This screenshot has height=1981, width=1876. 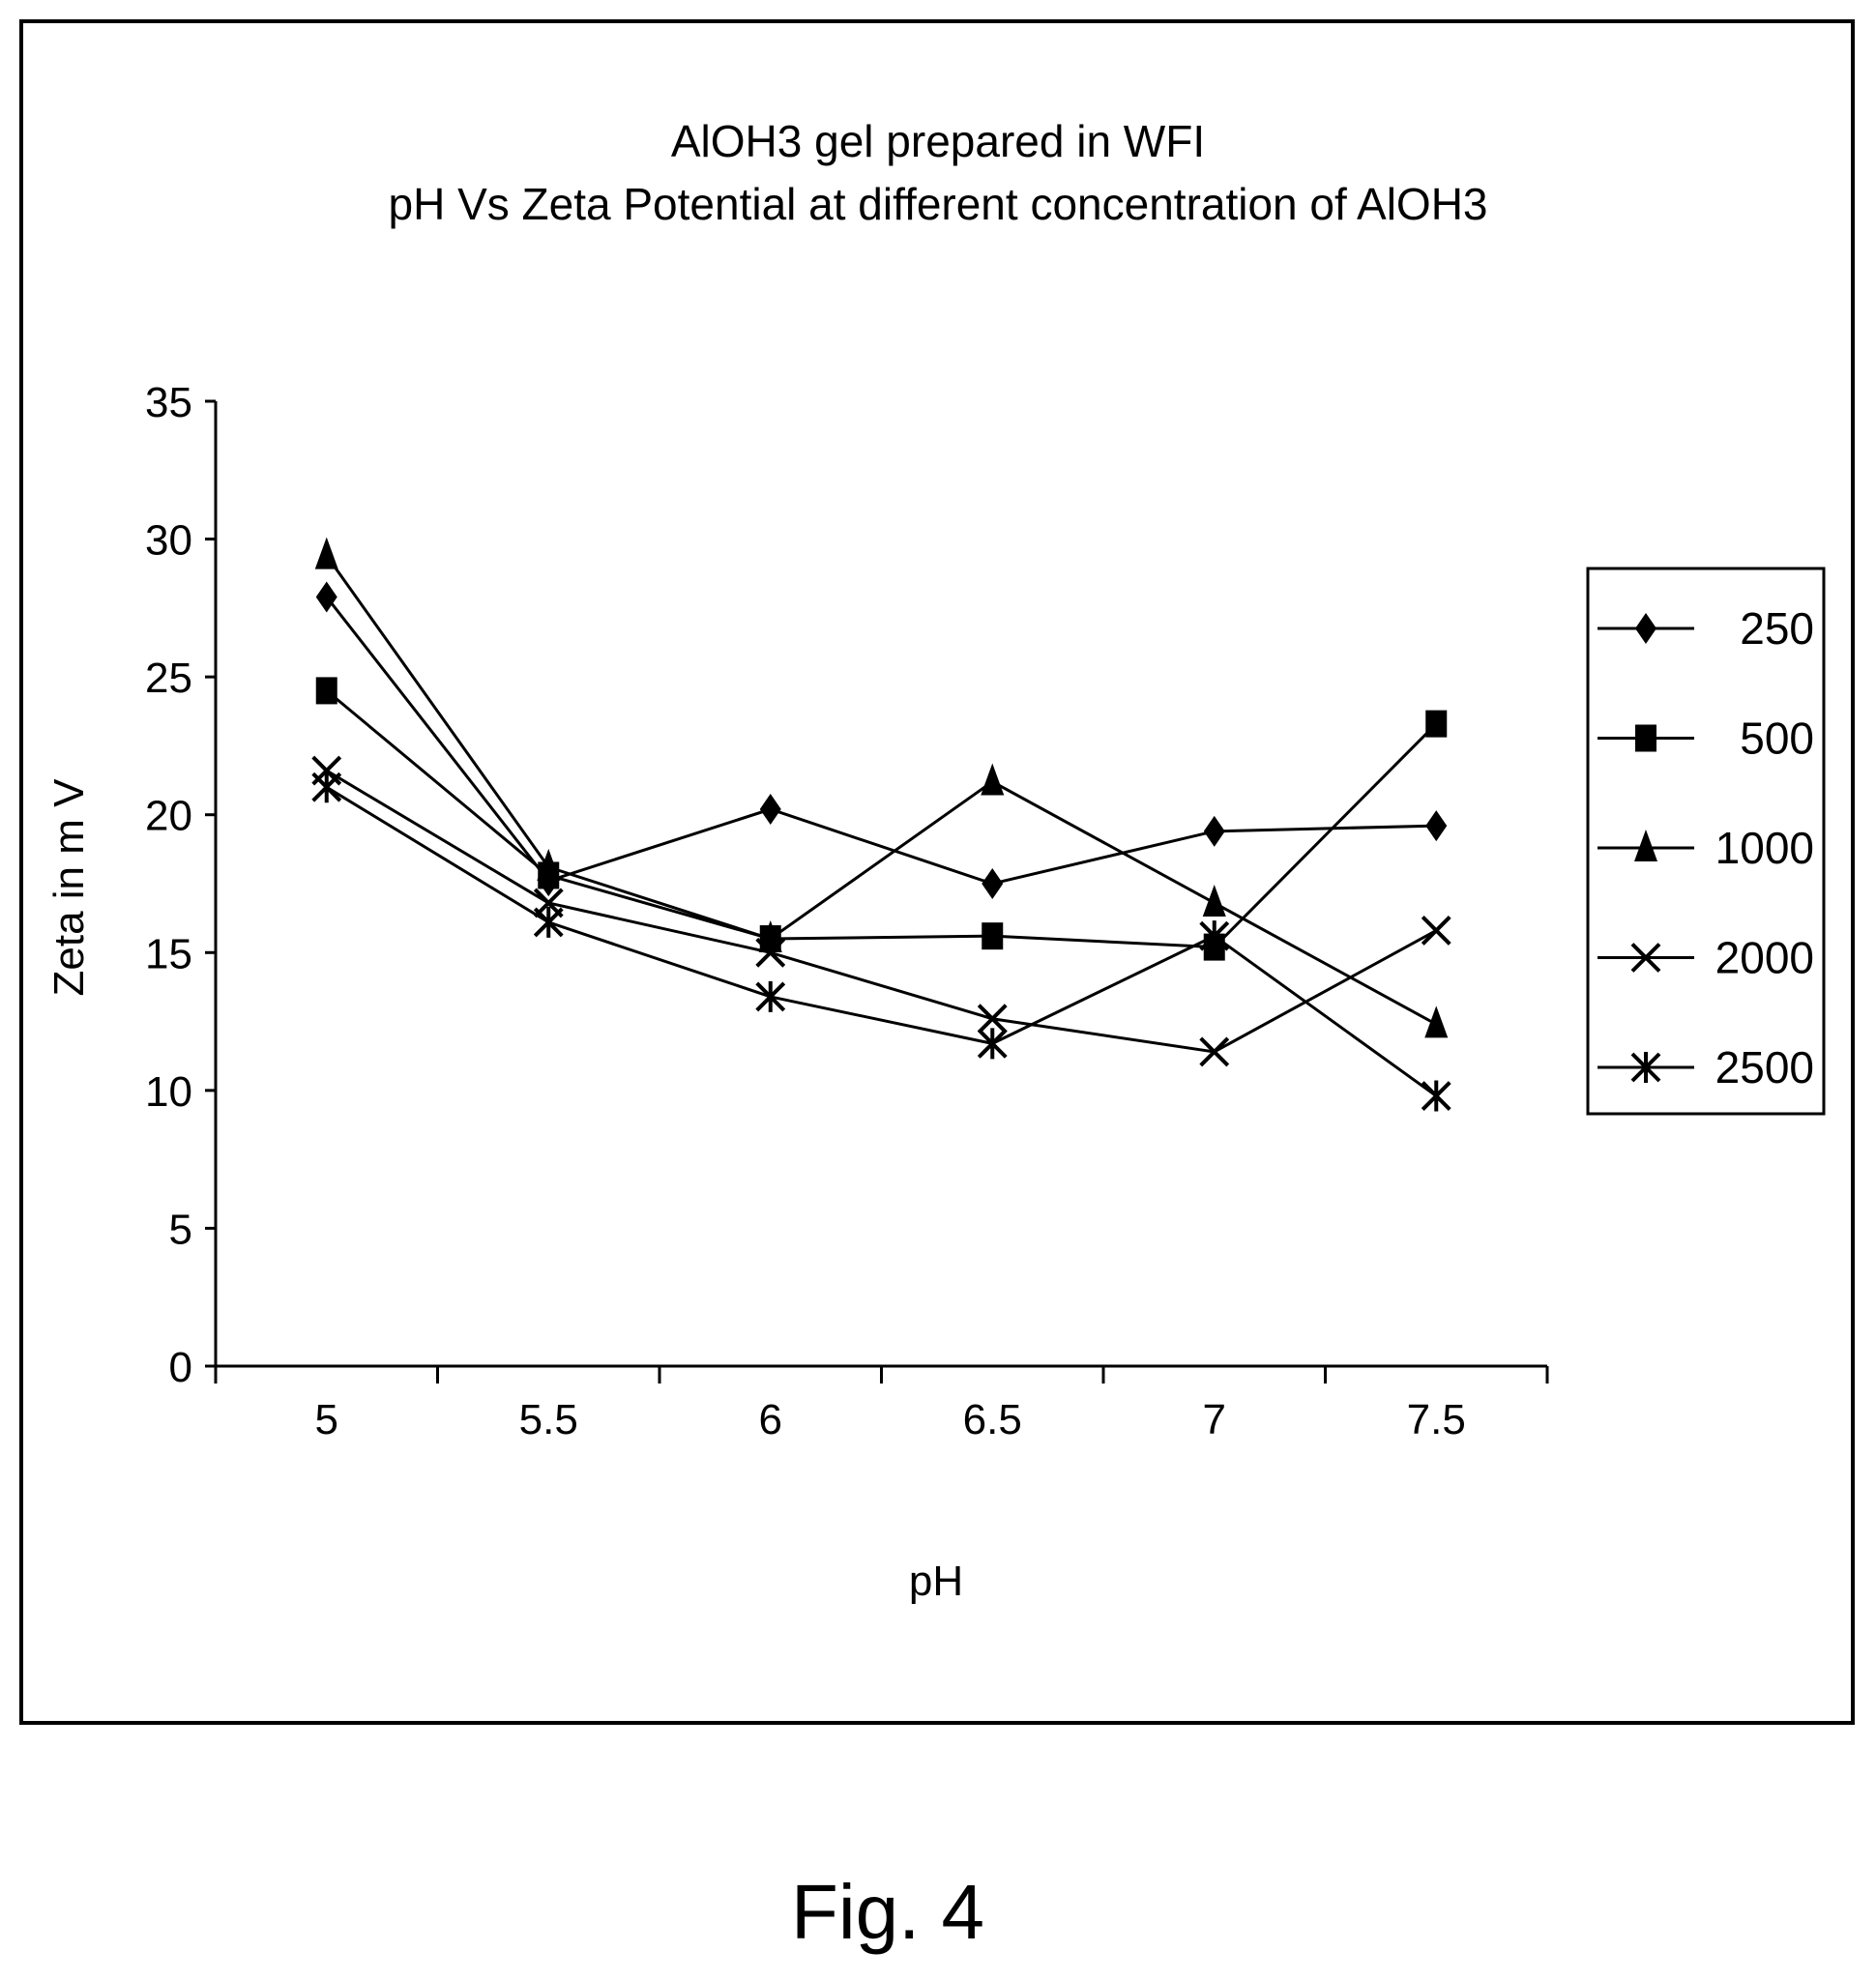 I want to click on y-tick-label: 30, so click(x=168, y=541).